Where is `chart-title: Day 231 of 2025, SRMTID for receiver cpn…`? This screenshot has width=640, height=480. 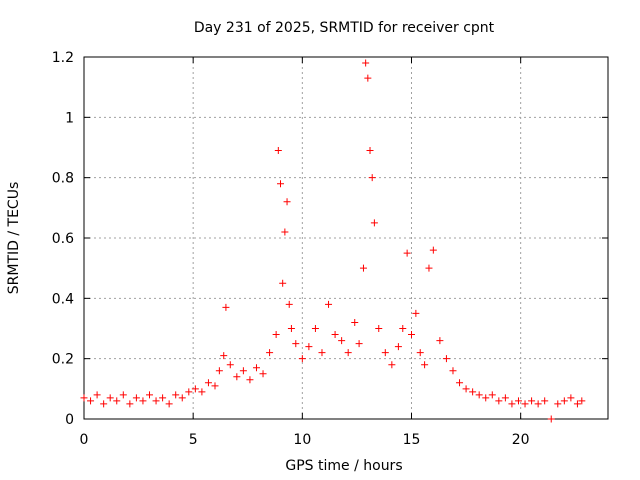
chart-title: Day 231 of 2025, SRMTID for receiver cpn… is located at coordinates (344, 28).